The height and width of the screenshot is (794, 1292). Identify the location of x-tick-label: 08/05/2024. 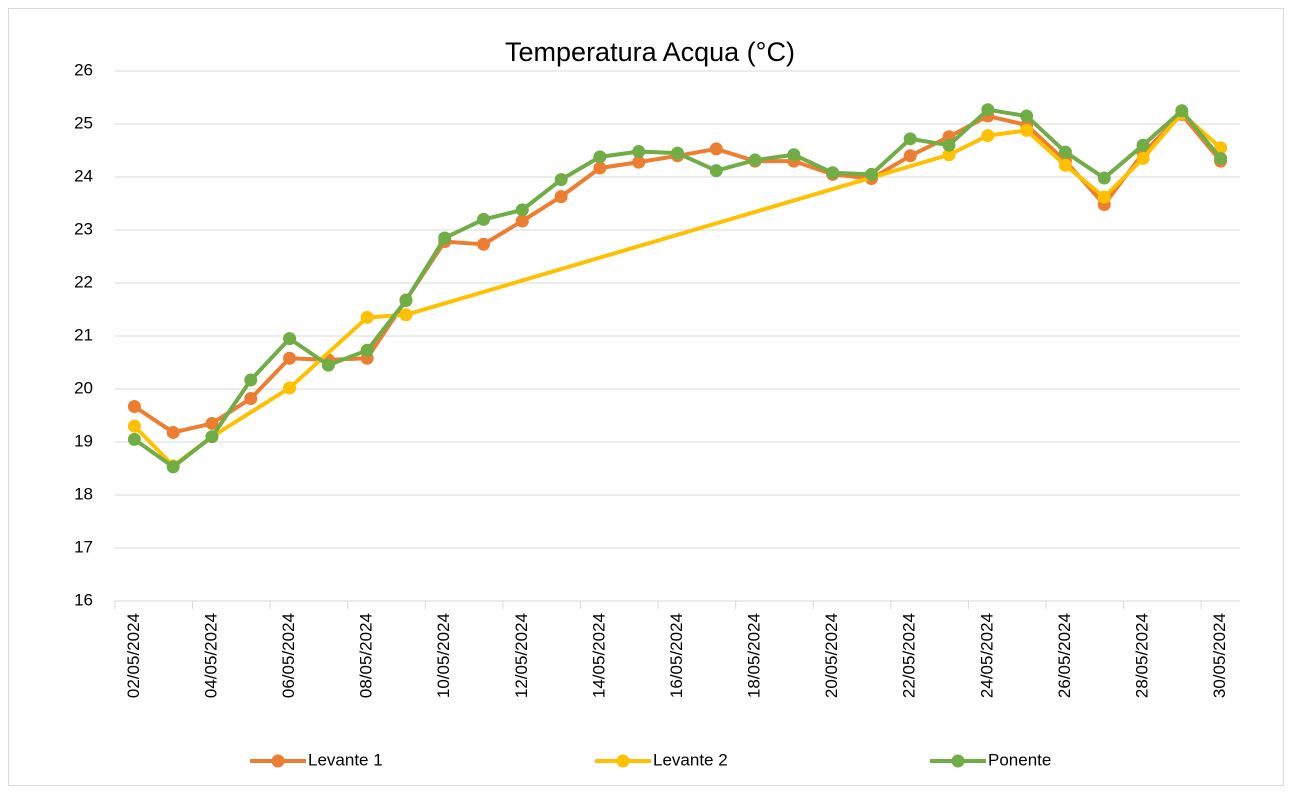
(366, 655).